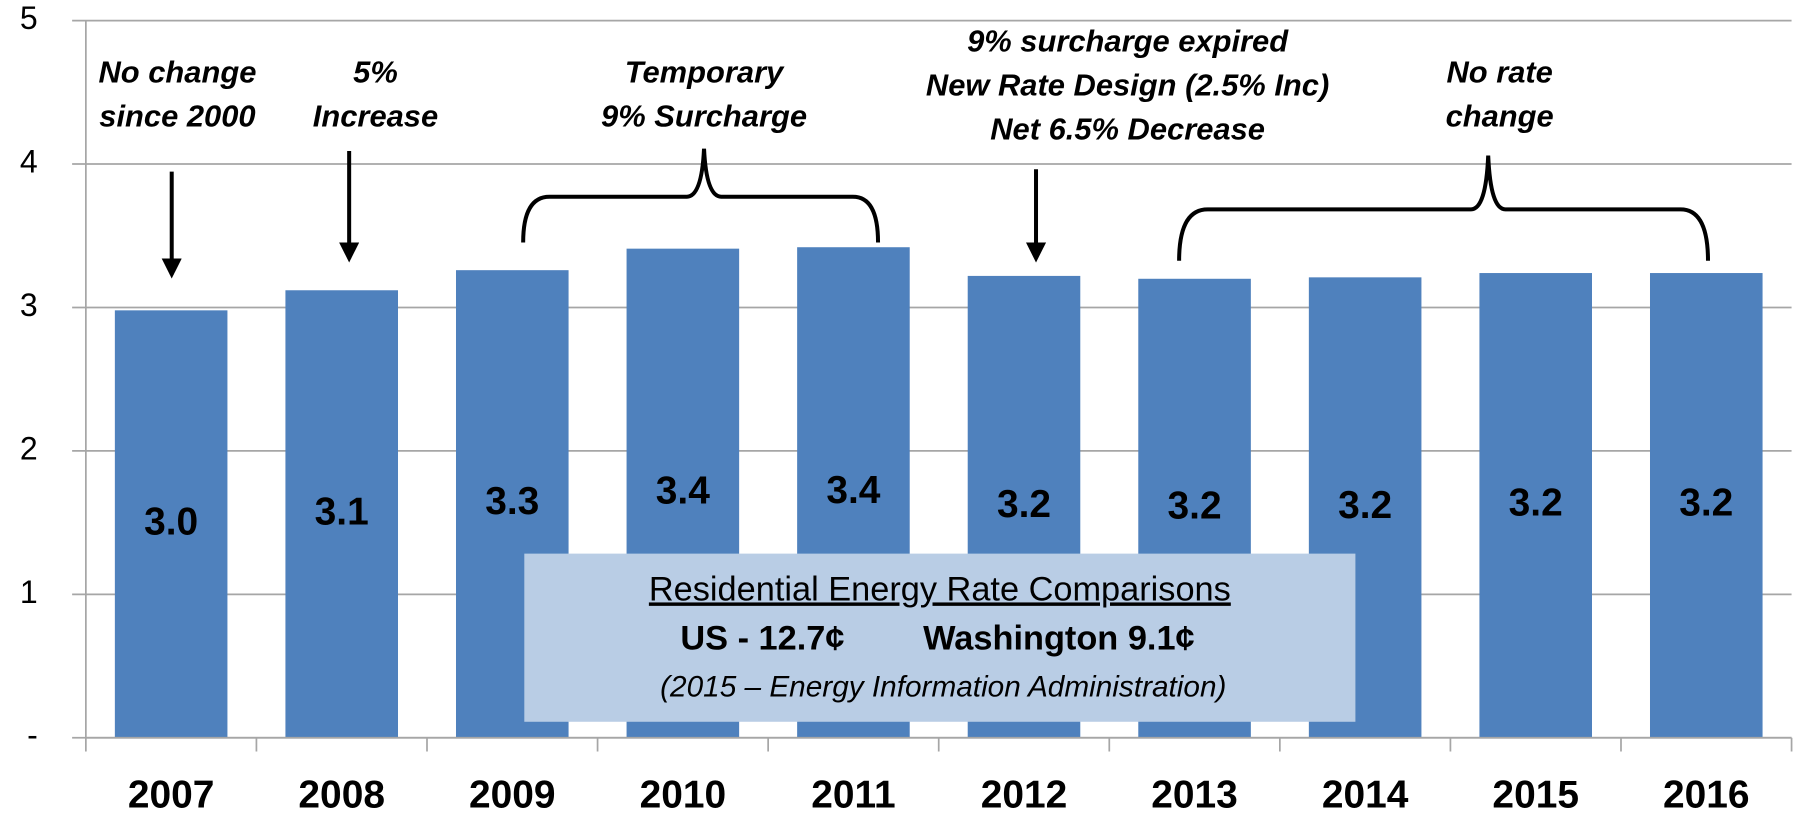 Image resolution: width=1795 pixels, height=819 pixels. What do you see at coordinates (341, 795) in the screenshot?
I see `x-tick-label: 2008` at bounding box center [341, 795].